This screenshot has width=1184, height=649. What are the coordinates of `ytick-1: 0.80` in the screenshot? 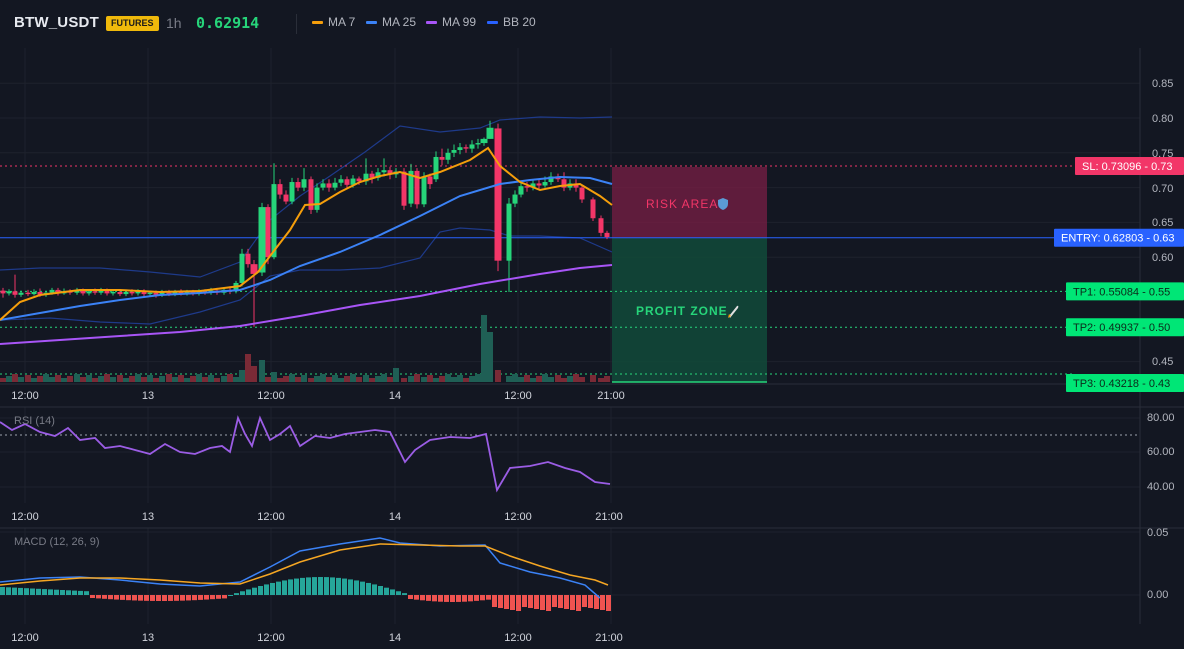 It's located at (1162, 119).